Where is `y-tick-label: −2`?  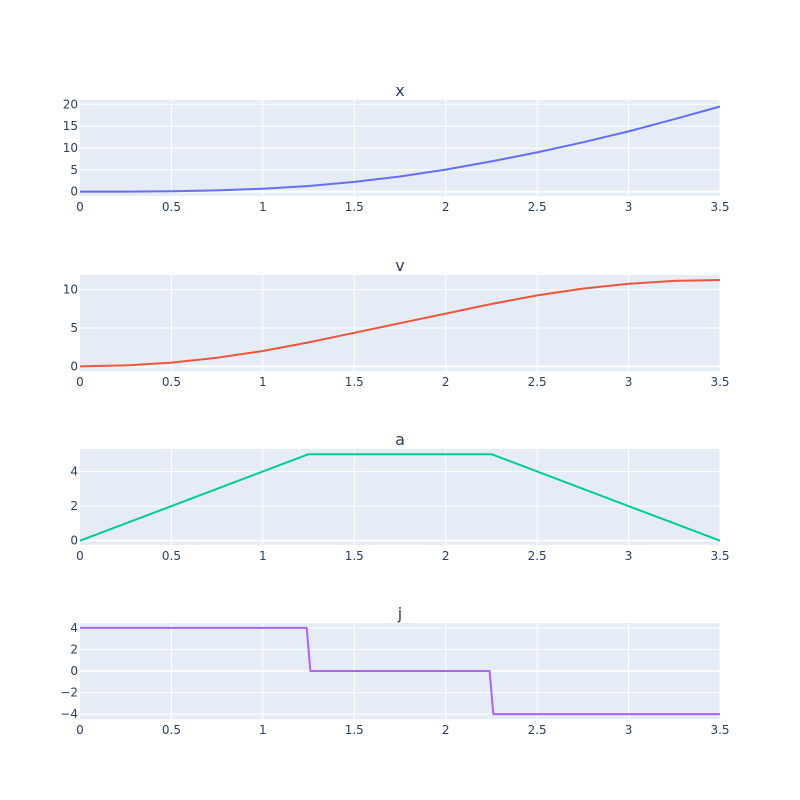 y-tick-label: −2 is located at coordinates (69, 693).